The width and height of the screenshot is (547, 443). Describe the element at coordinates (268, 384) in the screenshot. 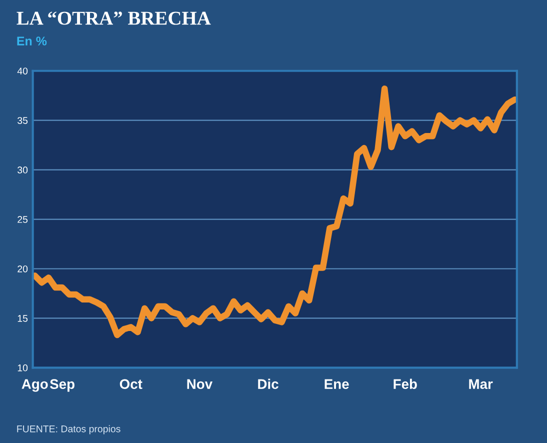

I see `x-tick-label: Dic` at that location.